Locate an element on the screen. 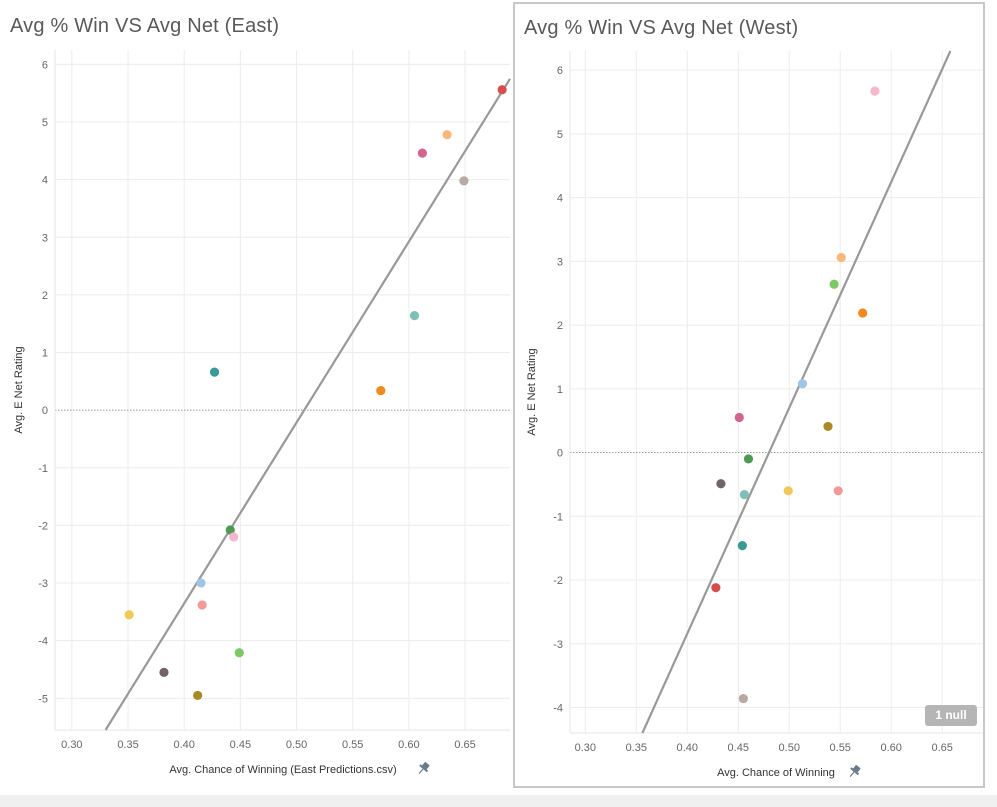 The height and width of the screenshot is (807, 997). x-axis-title: Avg. Chance of Winning is located at coordinates (776, 773).